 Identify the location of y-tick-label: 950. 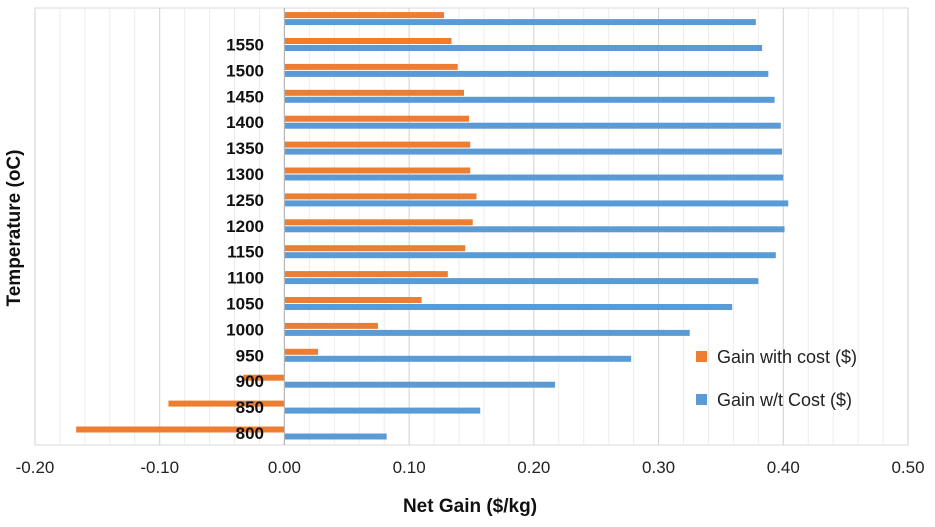
(250, 355).